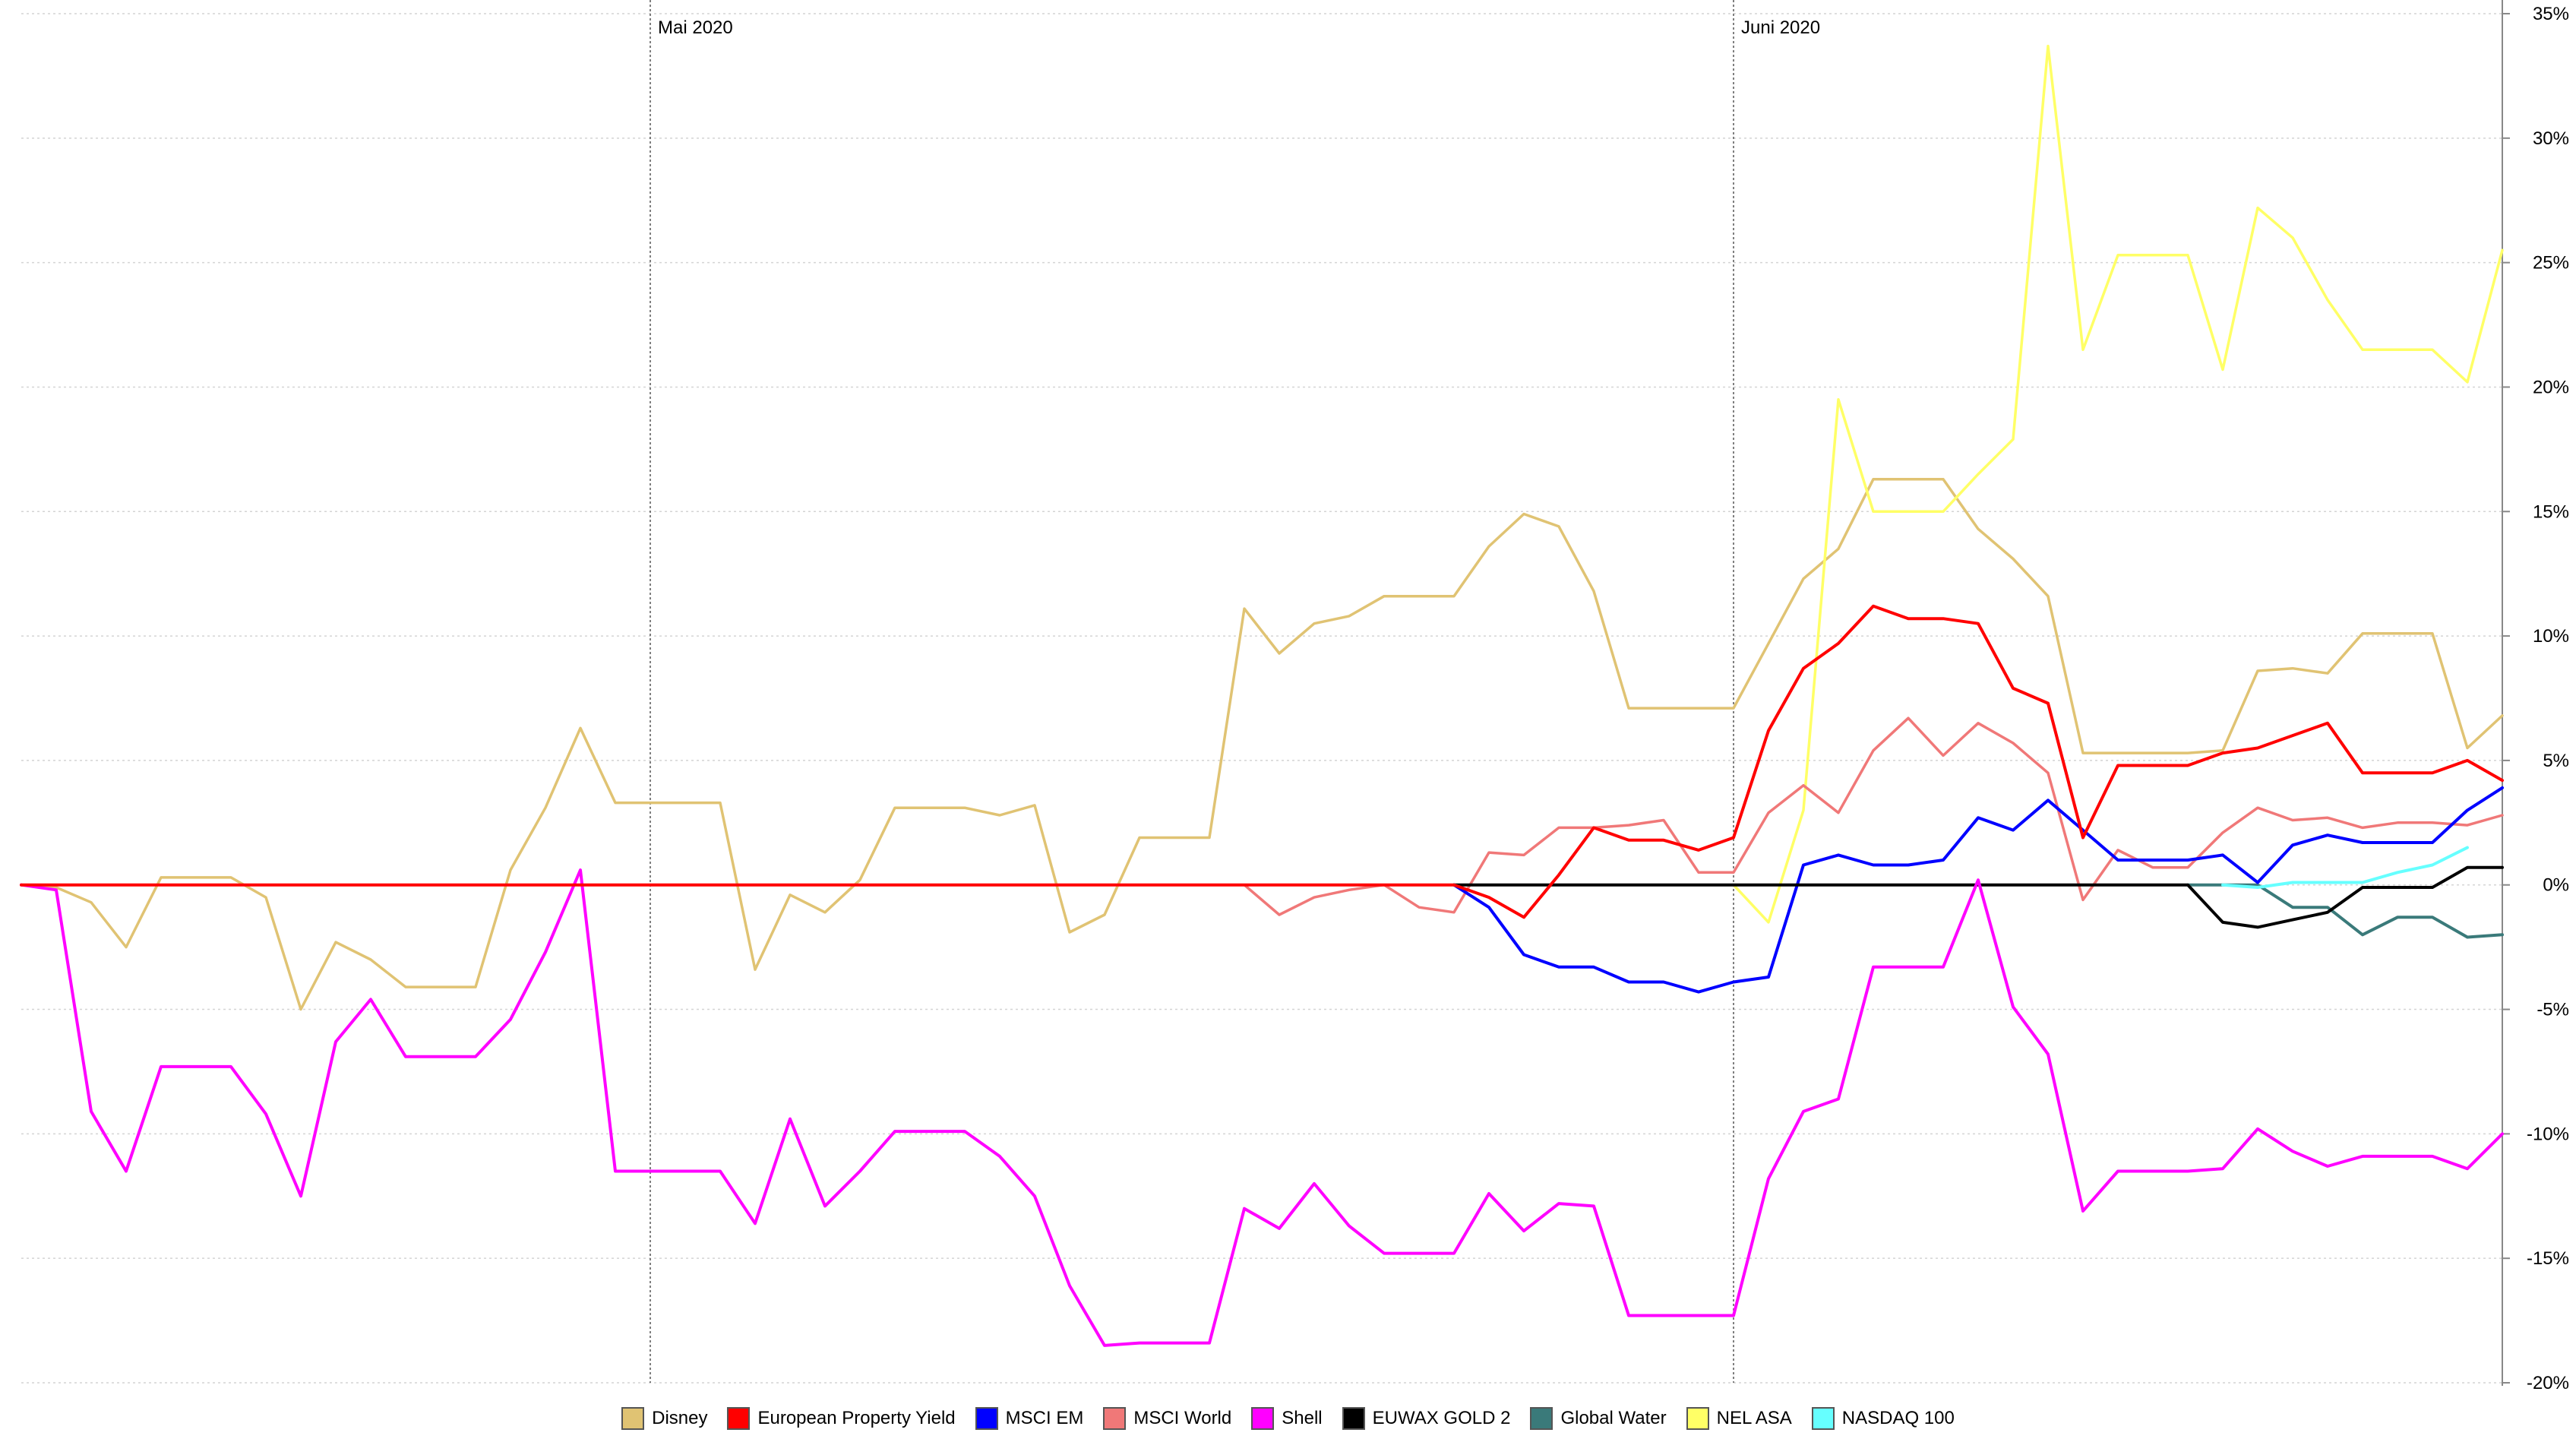  I want to click on legend-label: Disney, so click(680, 1418).